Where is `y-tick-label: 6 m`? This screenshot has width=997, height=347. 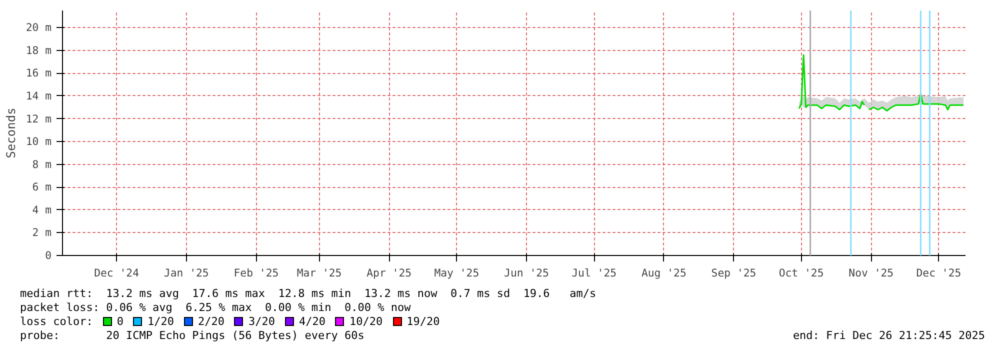 y-tick-label: 6 m is located at coordinates (42, 187).